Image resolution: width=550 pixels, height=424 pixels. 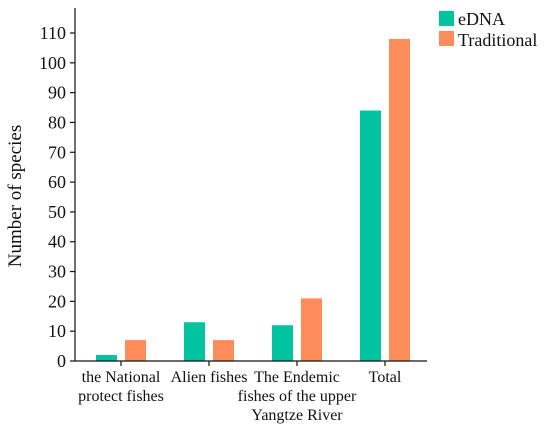 I want to click on y-tick-label: 40, so click(x=57, y=242).